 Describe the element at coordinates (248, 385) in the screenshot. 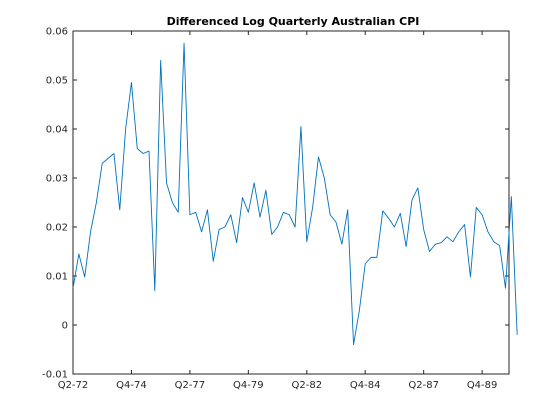

I see `x-tick-label: Q4-79` at that location.